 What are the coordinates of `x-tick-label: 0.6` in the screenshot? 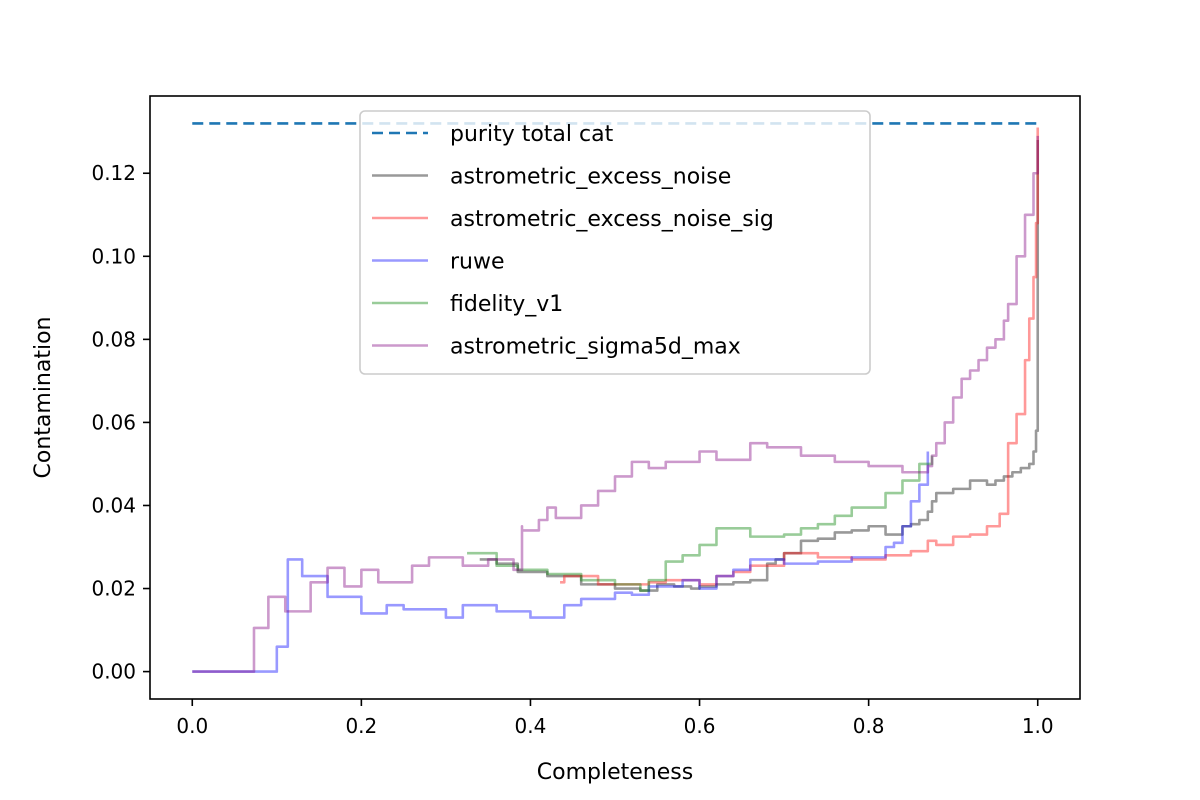 It's located at (700, 726).